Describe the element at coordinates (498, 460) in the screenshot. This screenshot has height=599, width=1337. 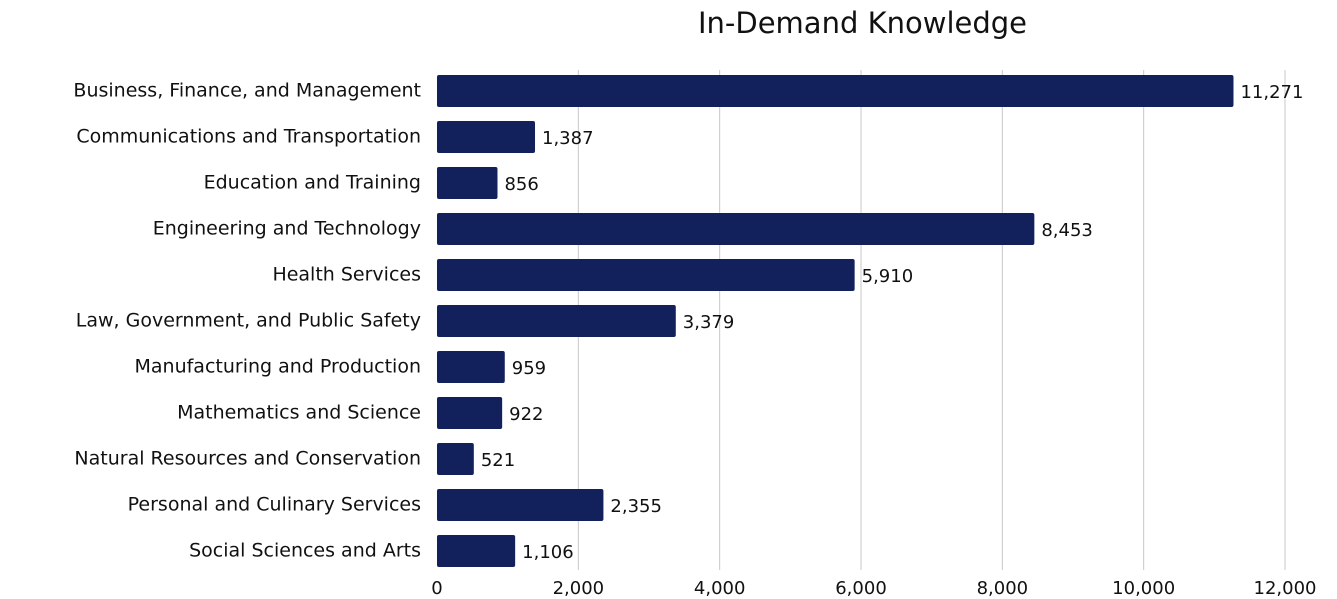
I see `value-label: 521` at that location.